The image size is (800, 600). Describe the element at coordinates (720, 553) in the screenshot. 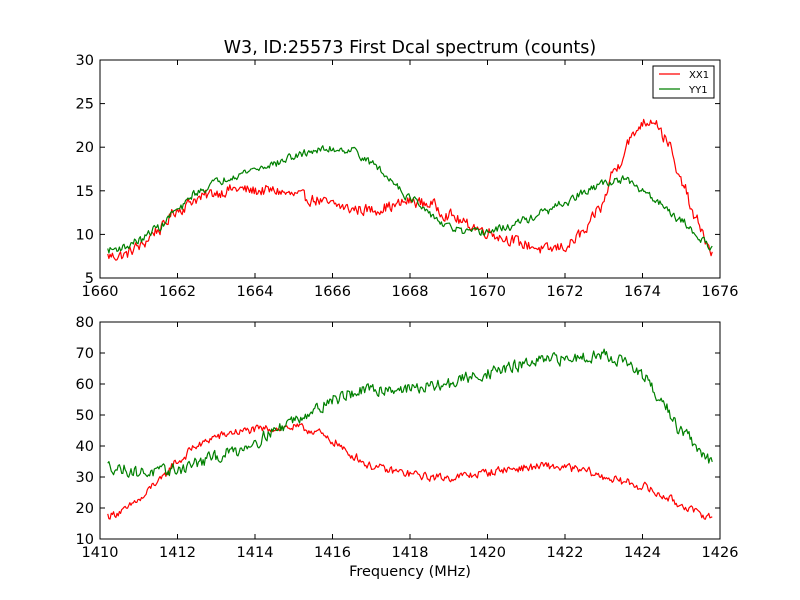

I see `x-tick-label: 1426` at that location.